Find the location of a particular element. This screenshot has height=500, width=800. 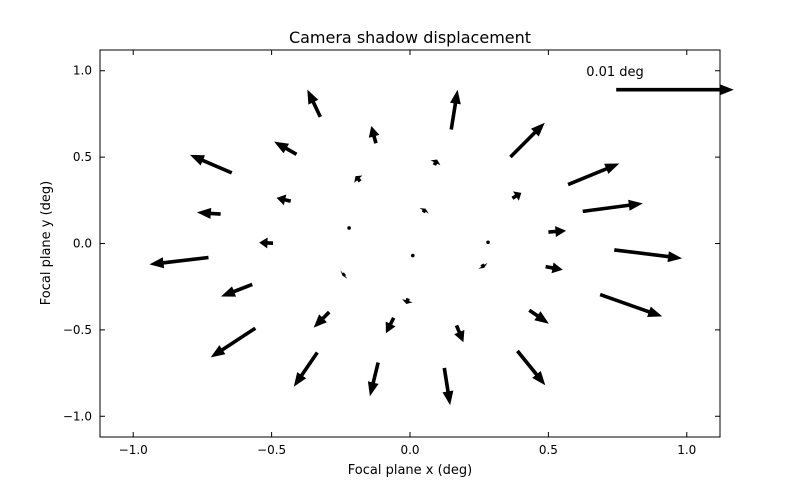

x-tick-label: −1.0 is located at coordinates (133, 450).